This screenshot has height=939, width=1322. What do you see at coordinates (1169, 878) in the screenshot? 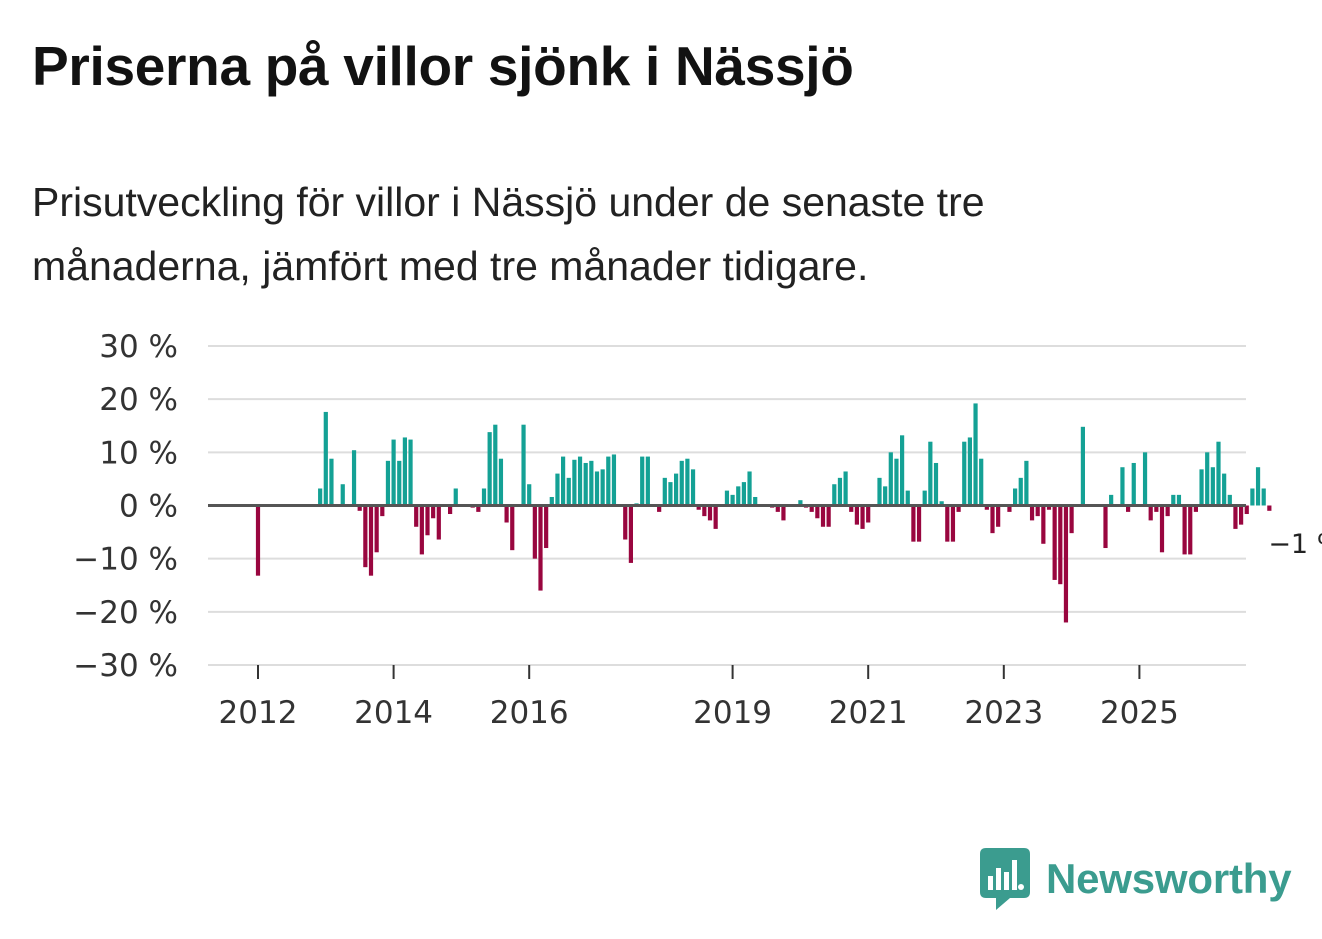
I see `brand-name: Newsworthy` at bounding box center [1169, 878].